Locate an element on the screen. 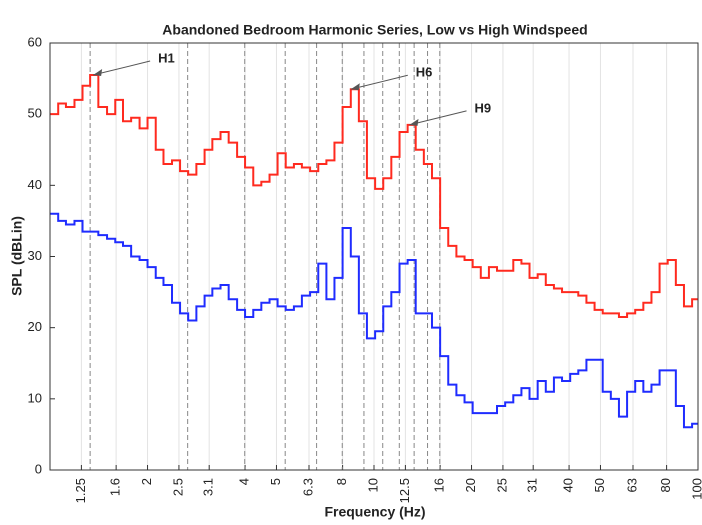 The width and height of the screenshot is (702, 525). x-tick-label: 8 is located at coordinates (341, 481).